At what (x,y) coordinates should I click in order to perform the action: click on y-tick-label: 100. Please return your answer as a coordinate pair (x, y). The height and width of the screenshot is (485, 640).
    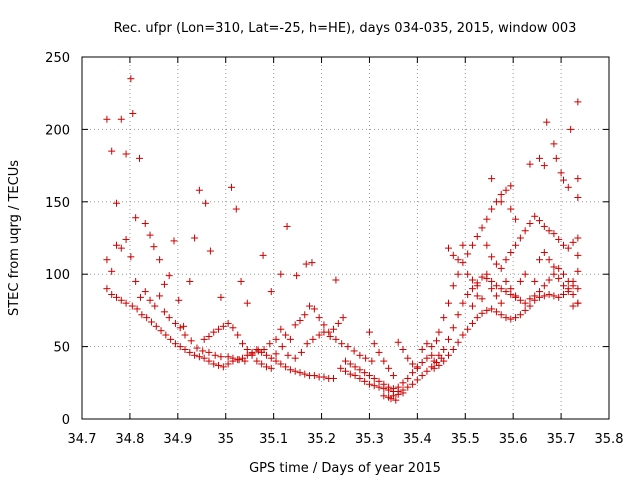
    Looking at the image, I should click on (57, 275).